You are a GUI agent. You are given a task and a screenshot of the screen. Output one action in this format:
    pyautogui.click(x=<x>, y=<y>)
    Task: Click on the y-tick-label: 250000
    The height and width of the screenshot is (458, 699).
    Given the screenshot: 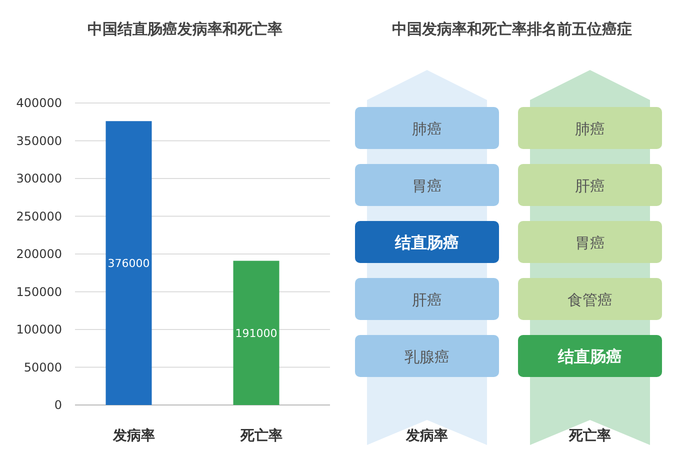 What is the action you would take?
    pyautogui.click(x=39, y=216)
    